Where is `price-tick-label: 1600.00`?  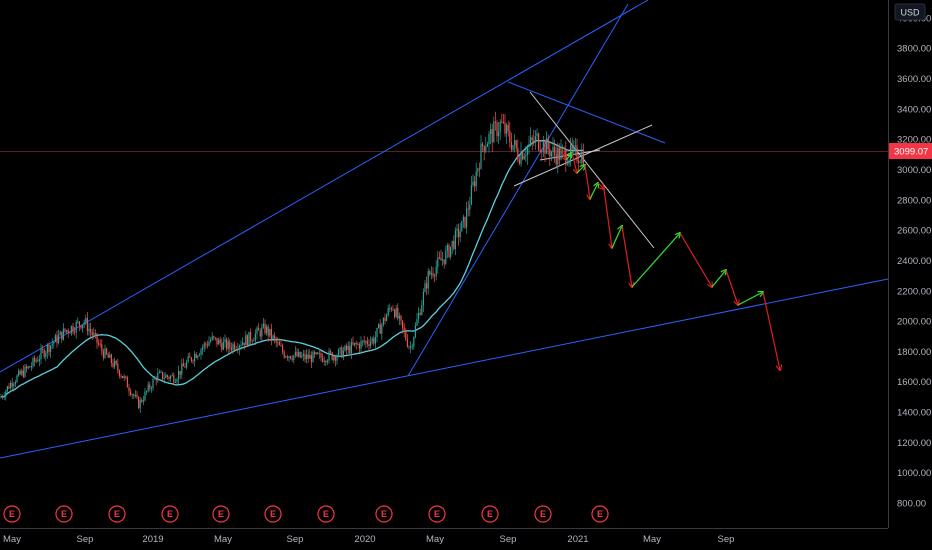 price-tick-label: 1600.00 is located at coordinates (914, 382).